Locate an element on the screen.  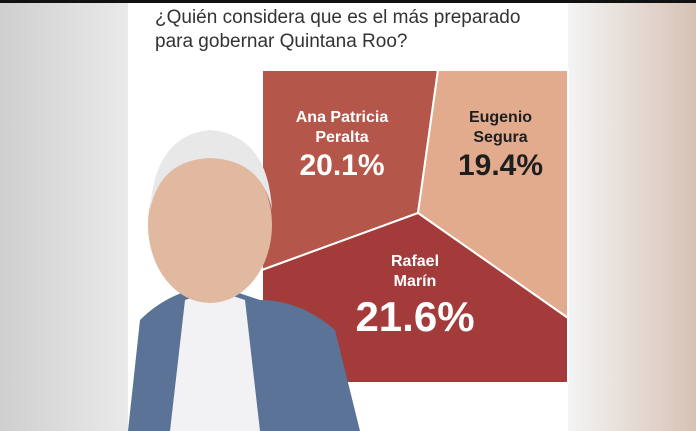
eugenio-label: Eugenio Segura 19.4% is located at coordinates (500, 146).